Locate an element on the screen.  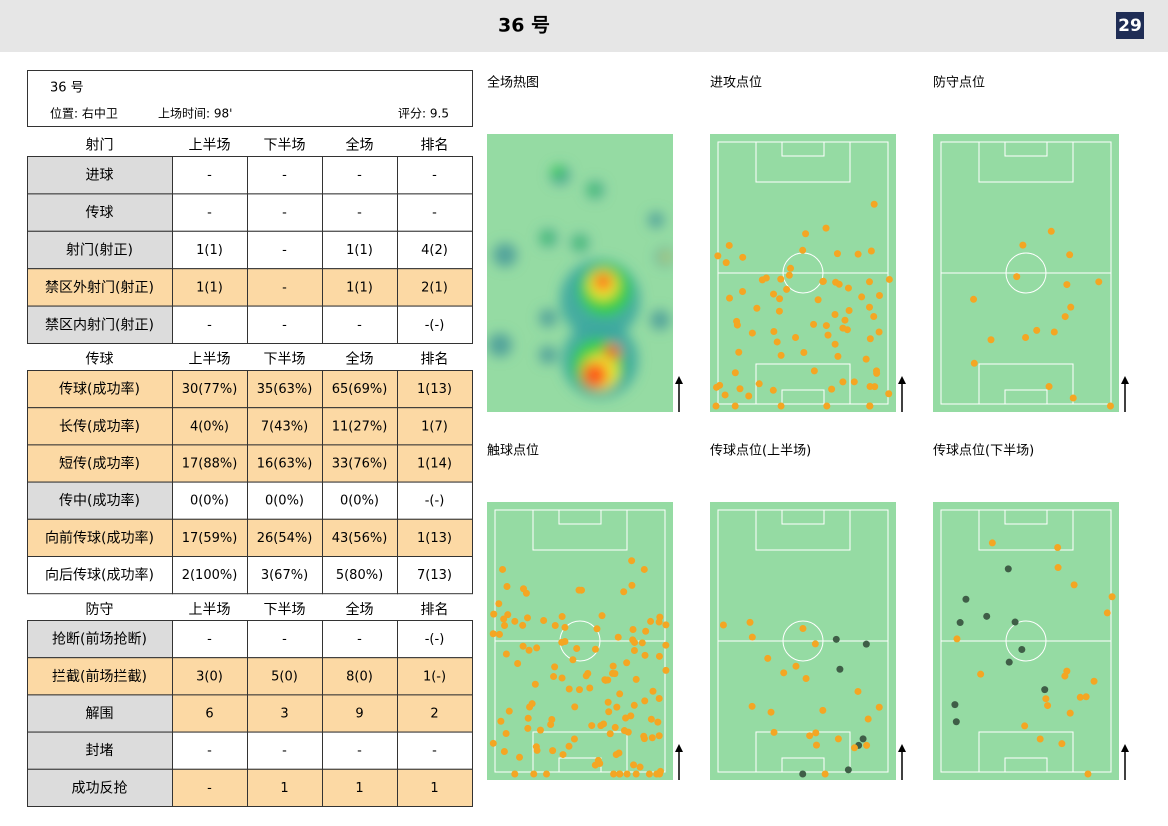
cell-value: 26(54%) is located at coordinates (285, 538).